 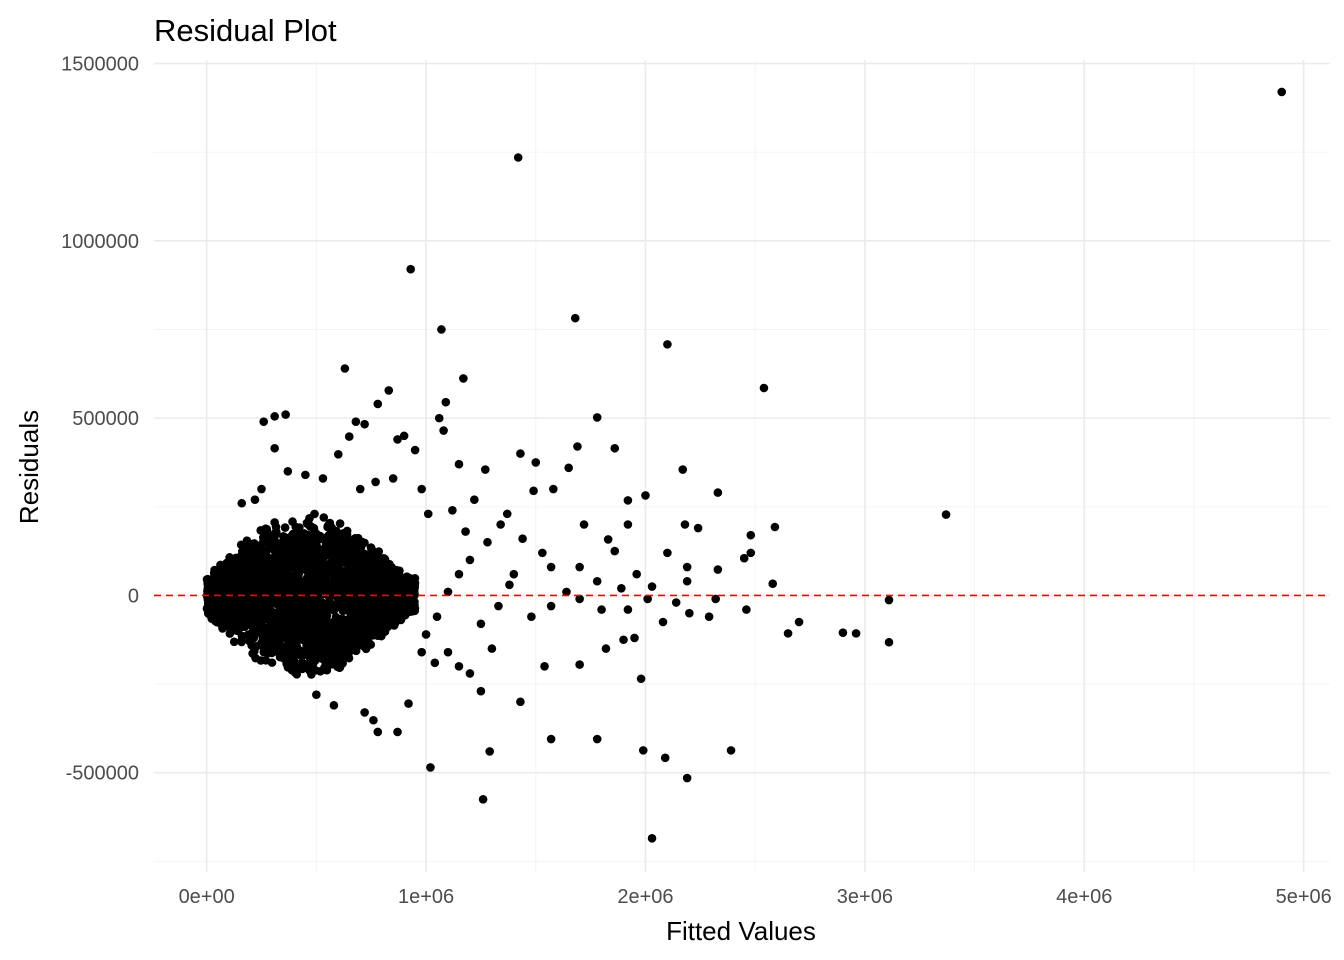 I want to click on x-axis-title: Fitted Values, so click(x=741, y=931).